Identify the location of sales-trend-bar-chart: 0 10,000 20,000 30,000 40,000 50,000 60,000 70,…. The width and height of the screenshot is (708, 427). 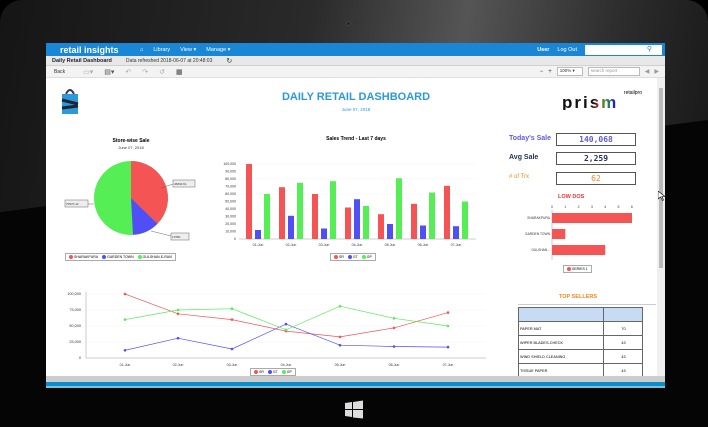
(349, 204).